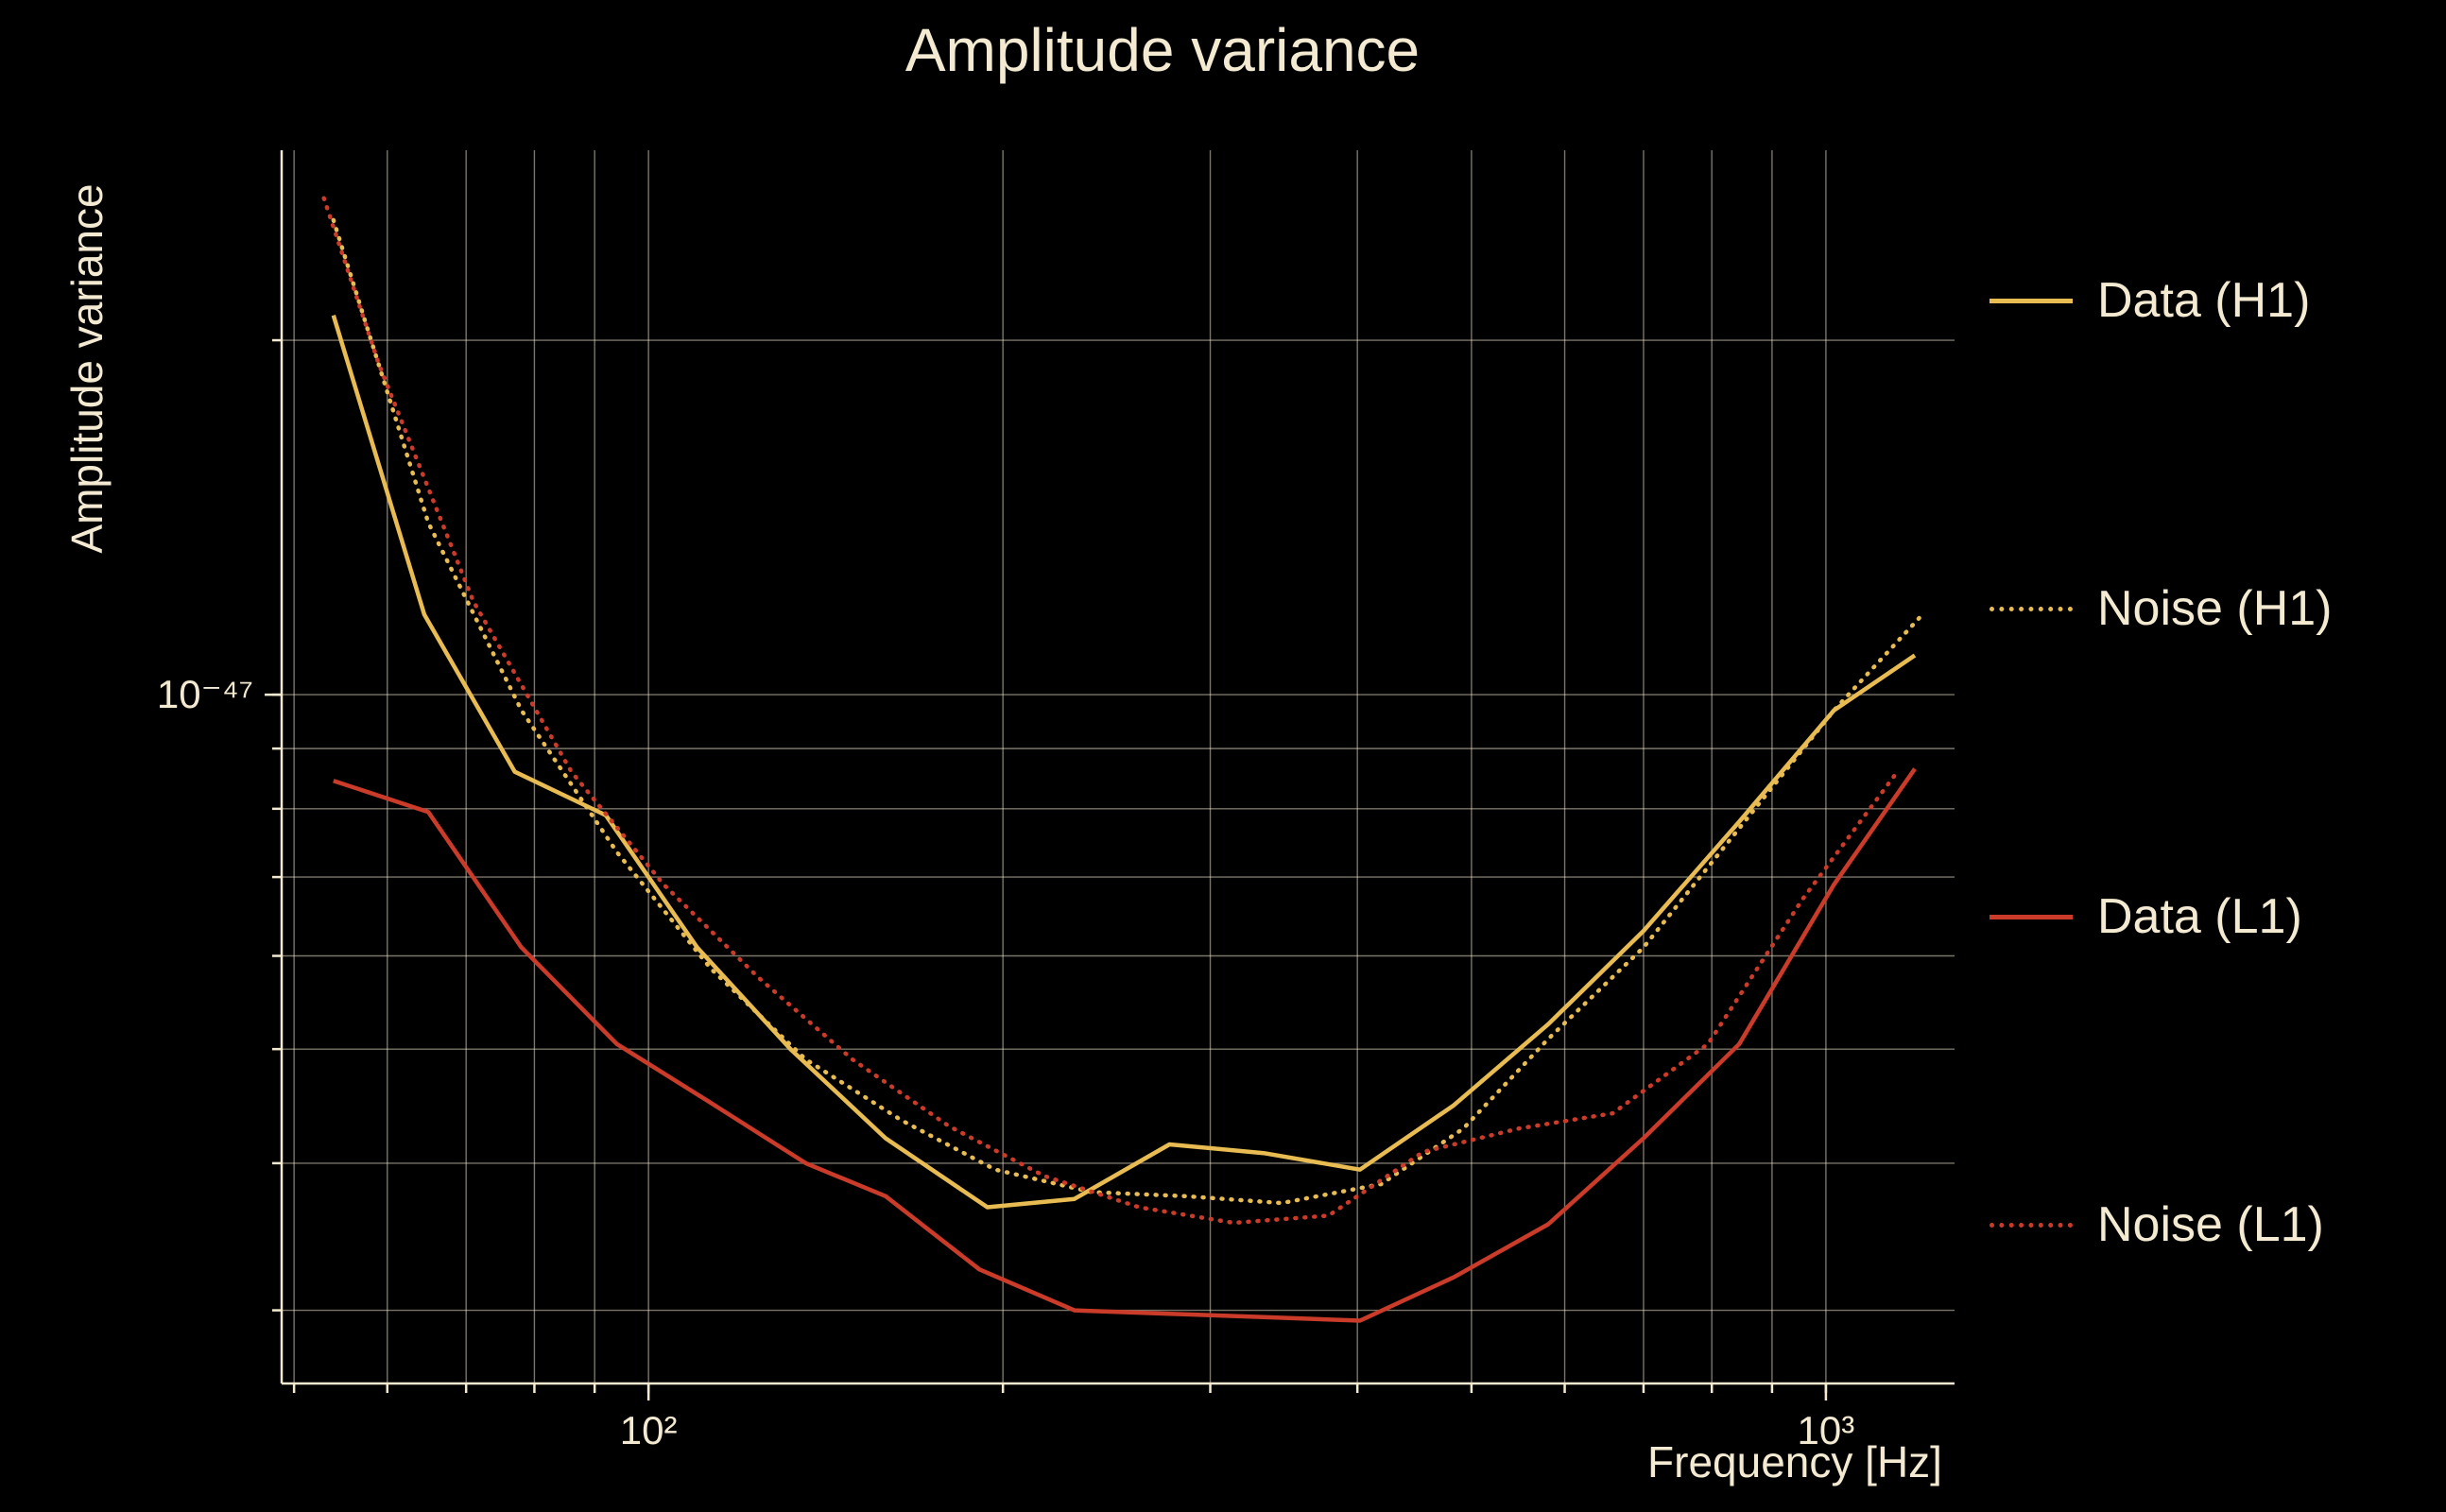  I want to click on y-tick-label: 10⁻⁴⁷, so click(205, 694).